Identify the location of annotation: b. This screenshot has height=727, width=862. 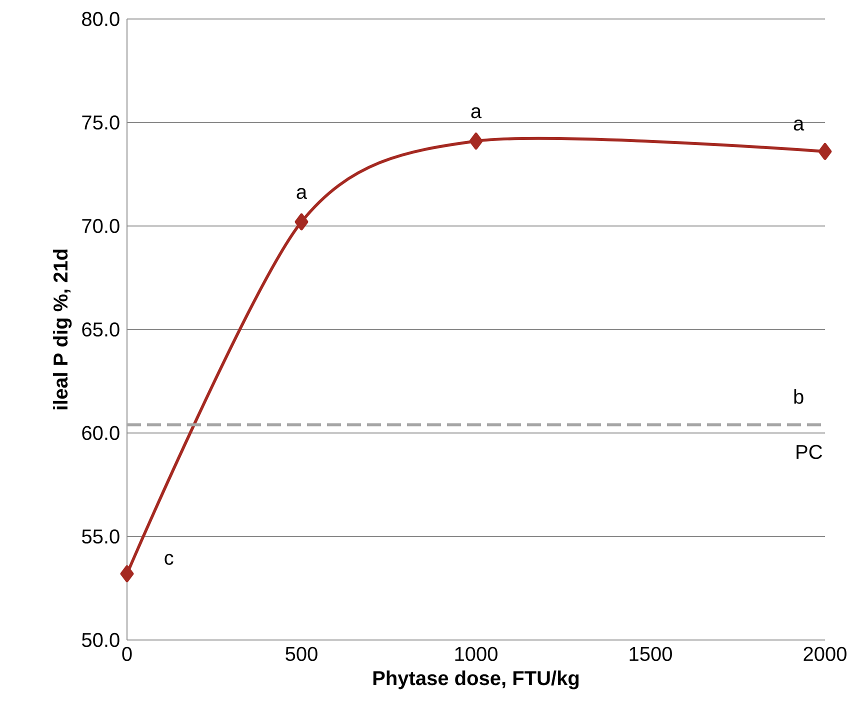
(799, 396).